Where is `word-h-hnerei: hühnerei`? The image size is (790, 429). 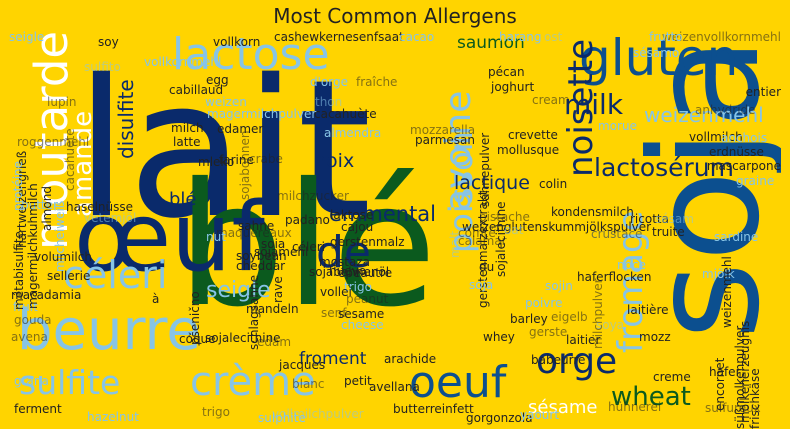
word-h-hnerei: hühnerei is located at coordinates (635, 407).